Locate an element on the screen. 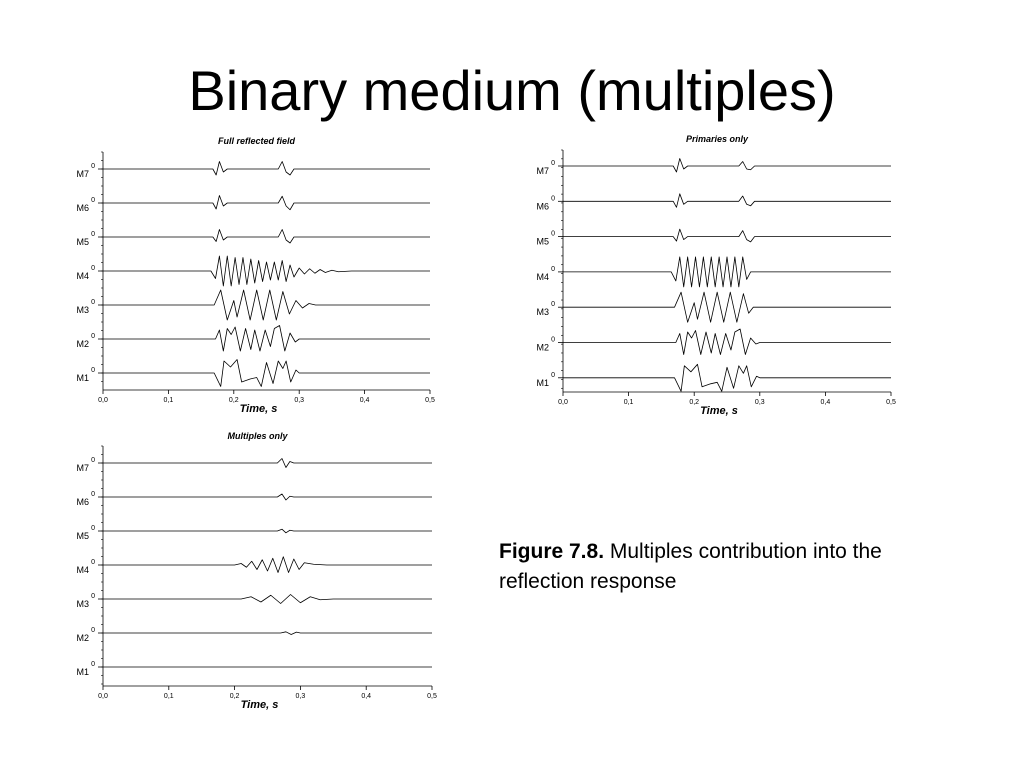  panel-title: Primaries only is located at coordinates (717, 139).